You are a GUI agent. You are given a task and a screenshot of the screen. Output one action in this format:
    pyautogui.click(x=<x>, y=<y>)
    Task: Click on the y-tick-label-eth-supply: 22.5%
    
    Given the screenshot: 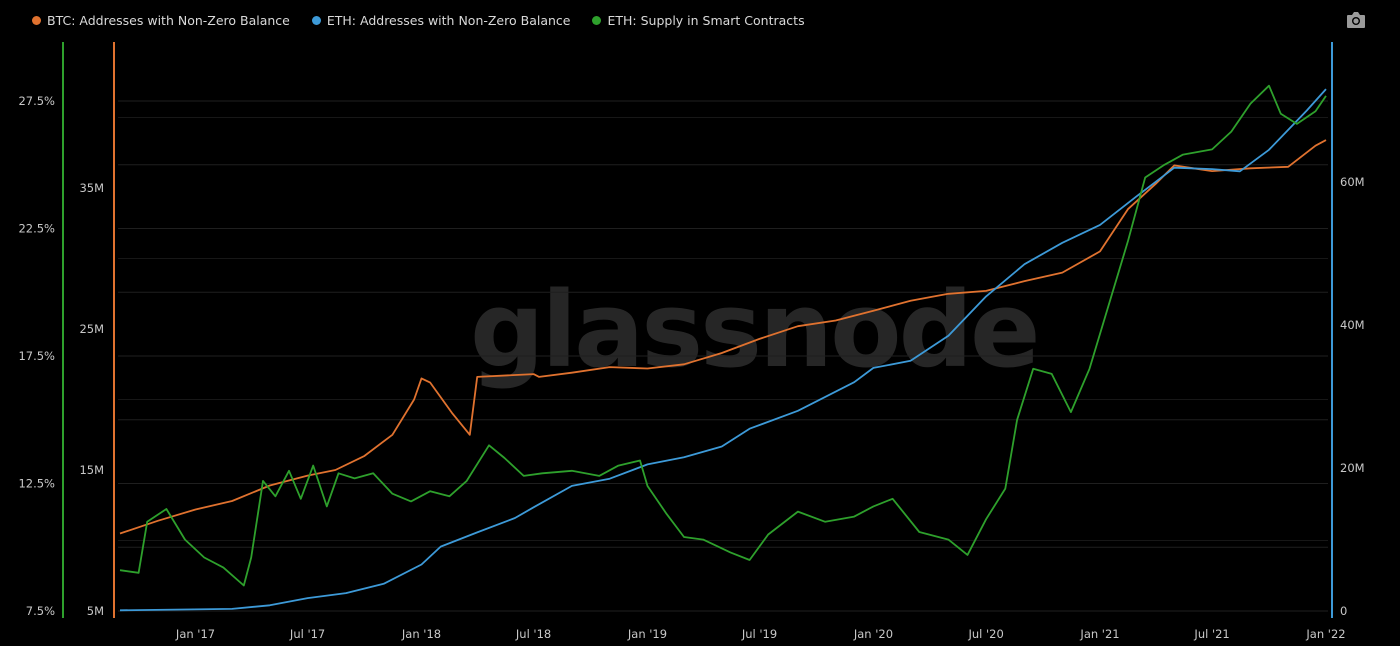 What is the action you would take?
    pyautogui.click(x=36, y=229)
    